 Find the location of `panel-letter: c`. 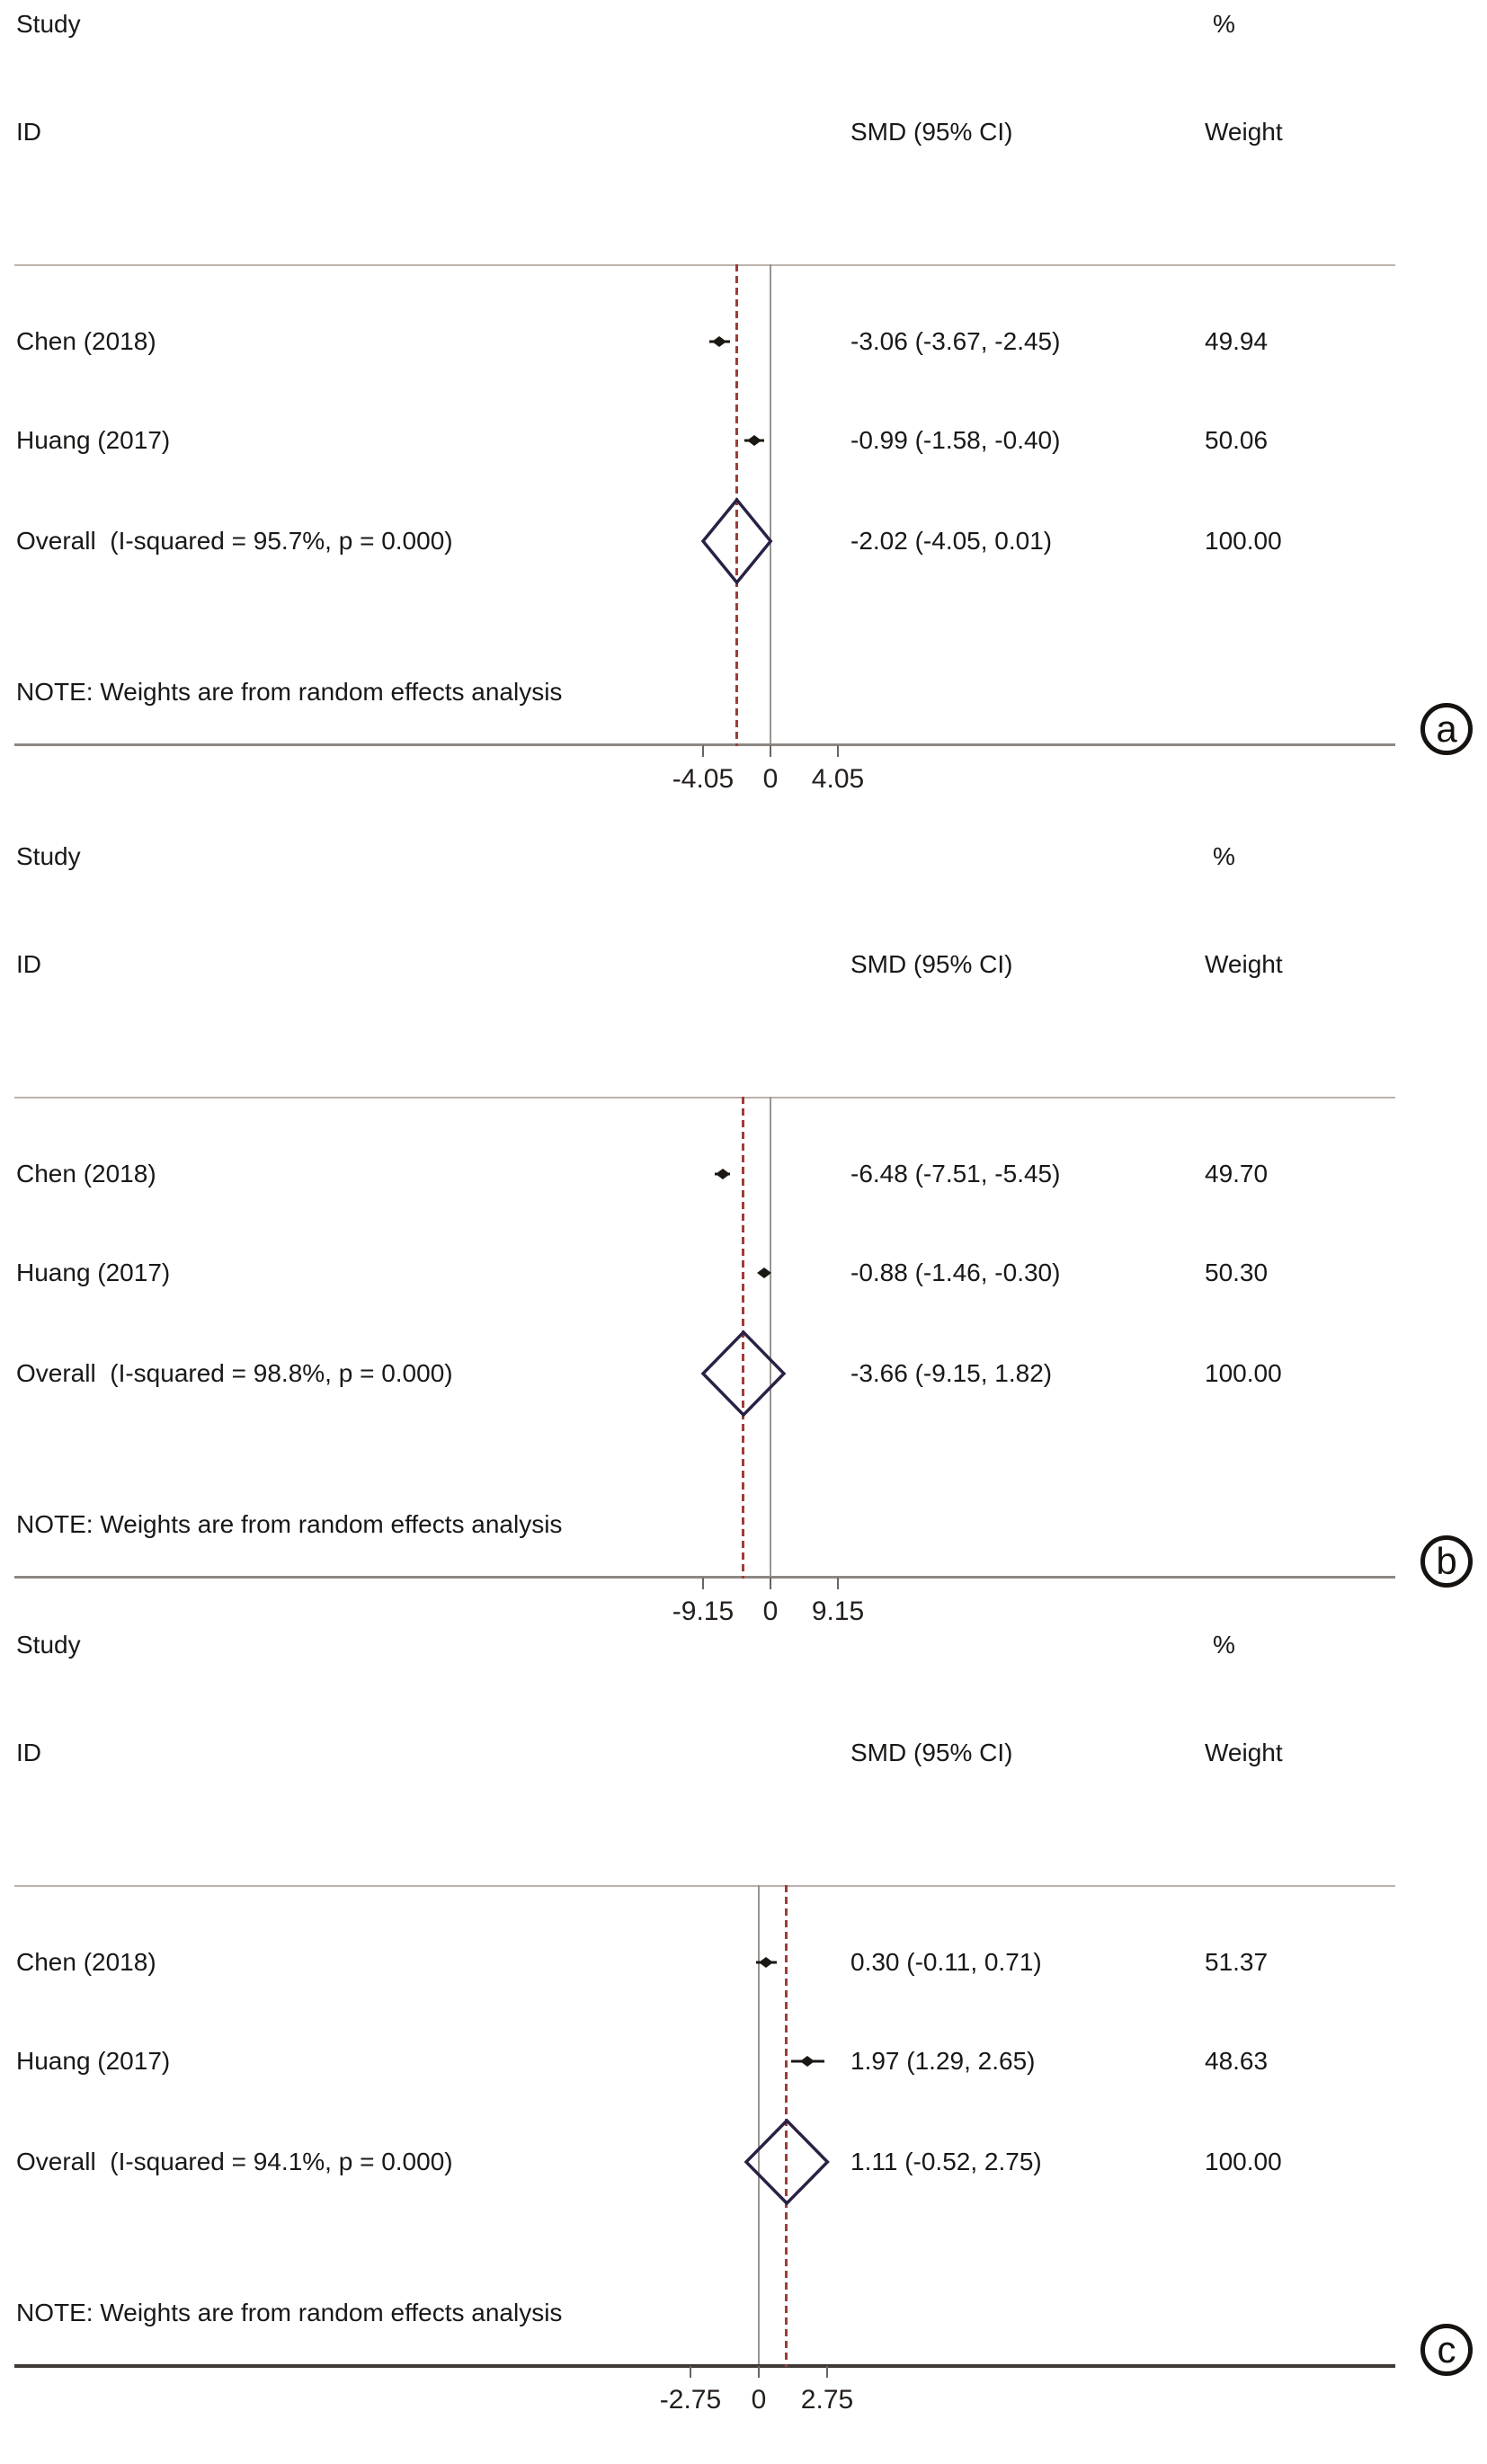

panel-letter: c is located at coordinates (1446, 2350).